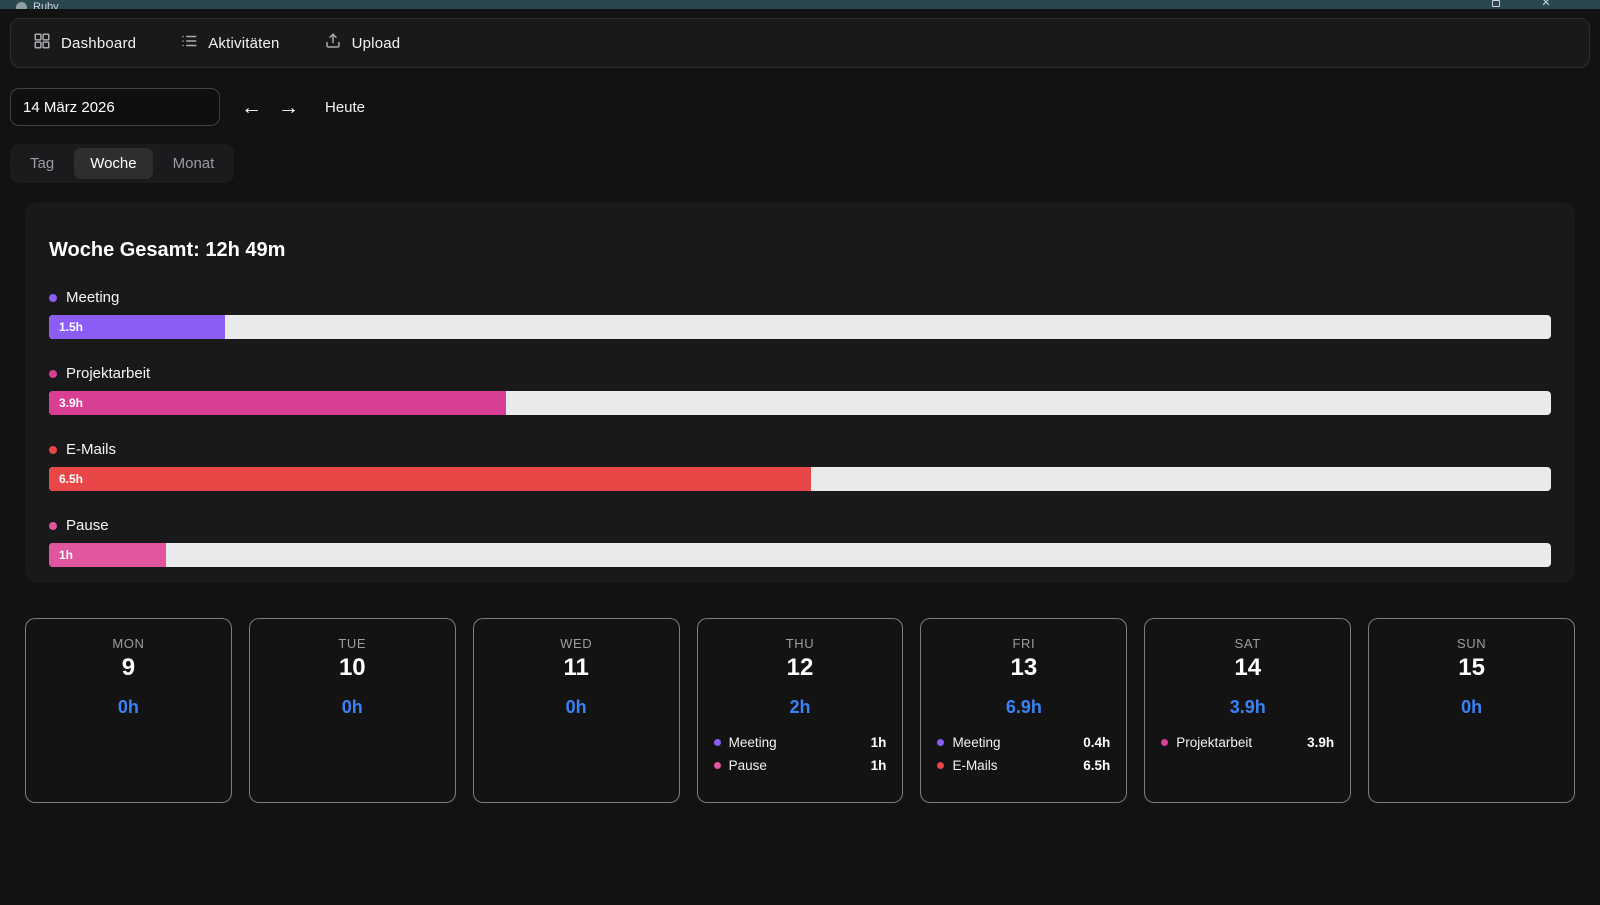 This screenshot has width=1600, height=905. What do you see at coordinates (108, 555) in the screenshot?
I see `category-bar-fill-pause: 1h` at bounding box center [108, 555].